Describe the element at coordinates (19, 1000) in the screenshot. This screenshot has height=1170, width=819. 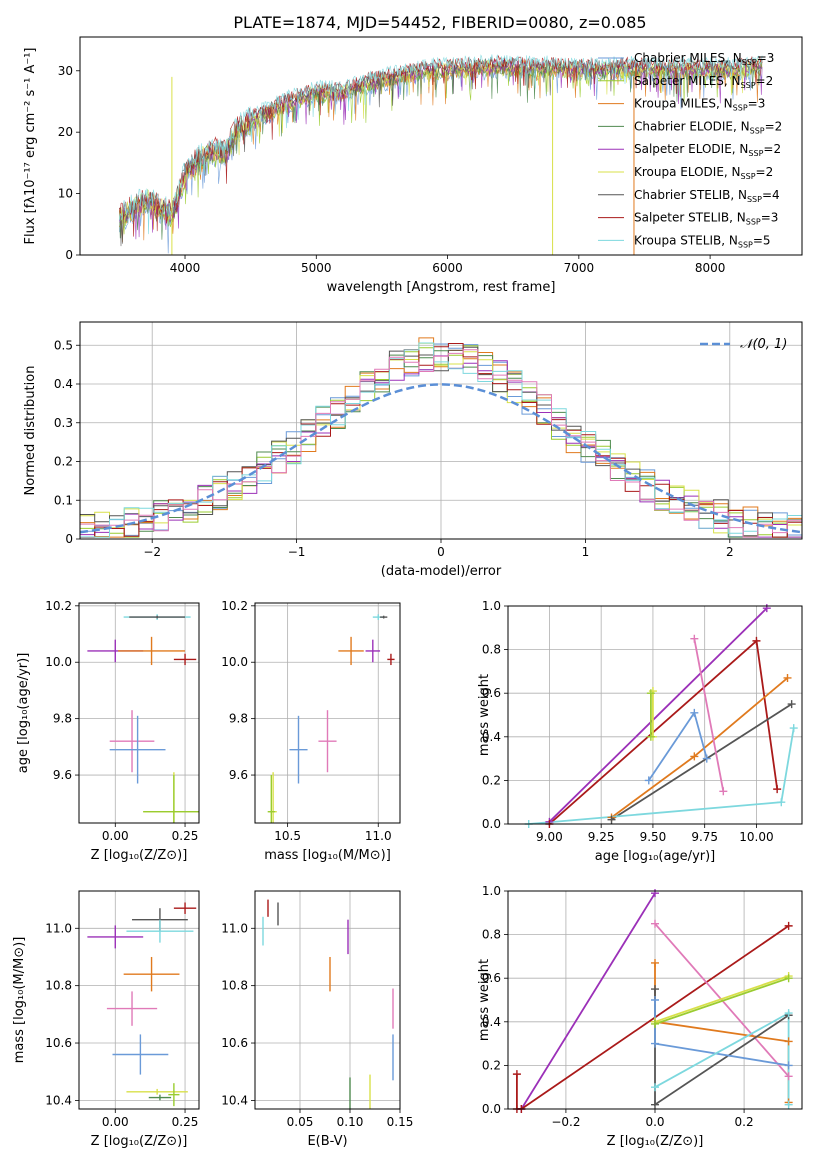
I see `y-axis-label: mass [log₁₀(M/M⊙)]` at that location.